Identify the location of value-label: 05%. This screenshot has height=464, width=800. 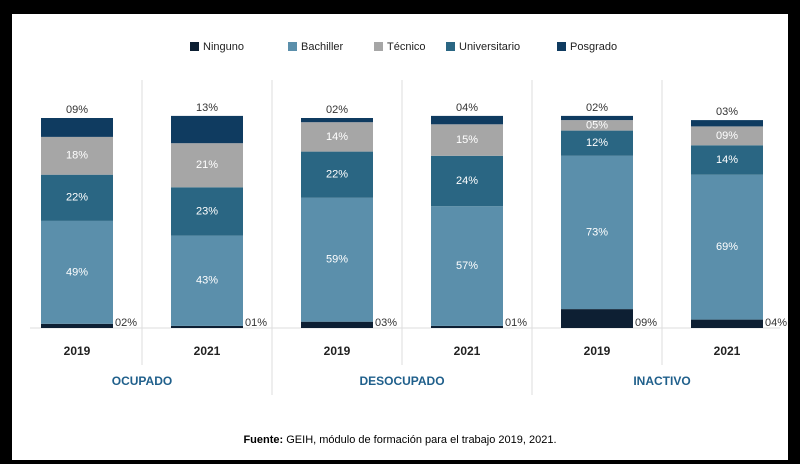
(597, 125).